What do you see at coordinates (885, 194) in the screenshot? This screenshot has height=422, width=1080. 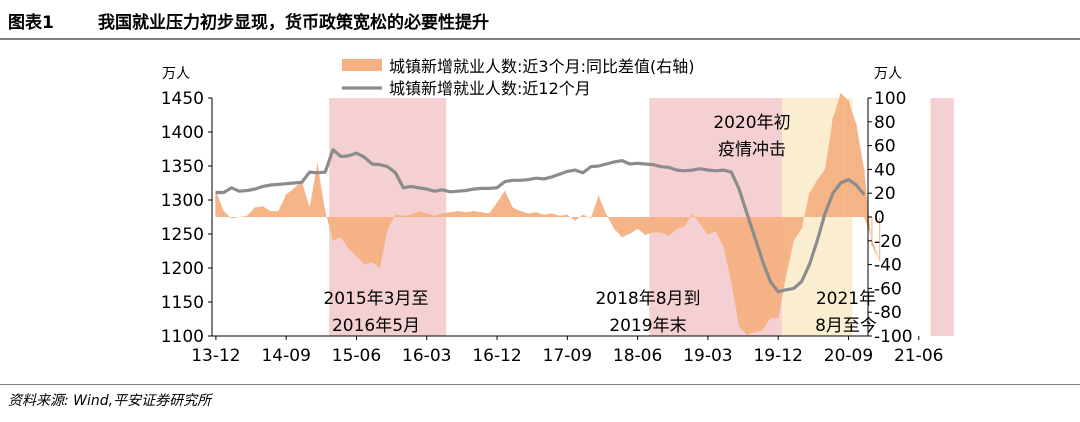 I see `right-tick-label: 20` at bounding box center [885, 194].